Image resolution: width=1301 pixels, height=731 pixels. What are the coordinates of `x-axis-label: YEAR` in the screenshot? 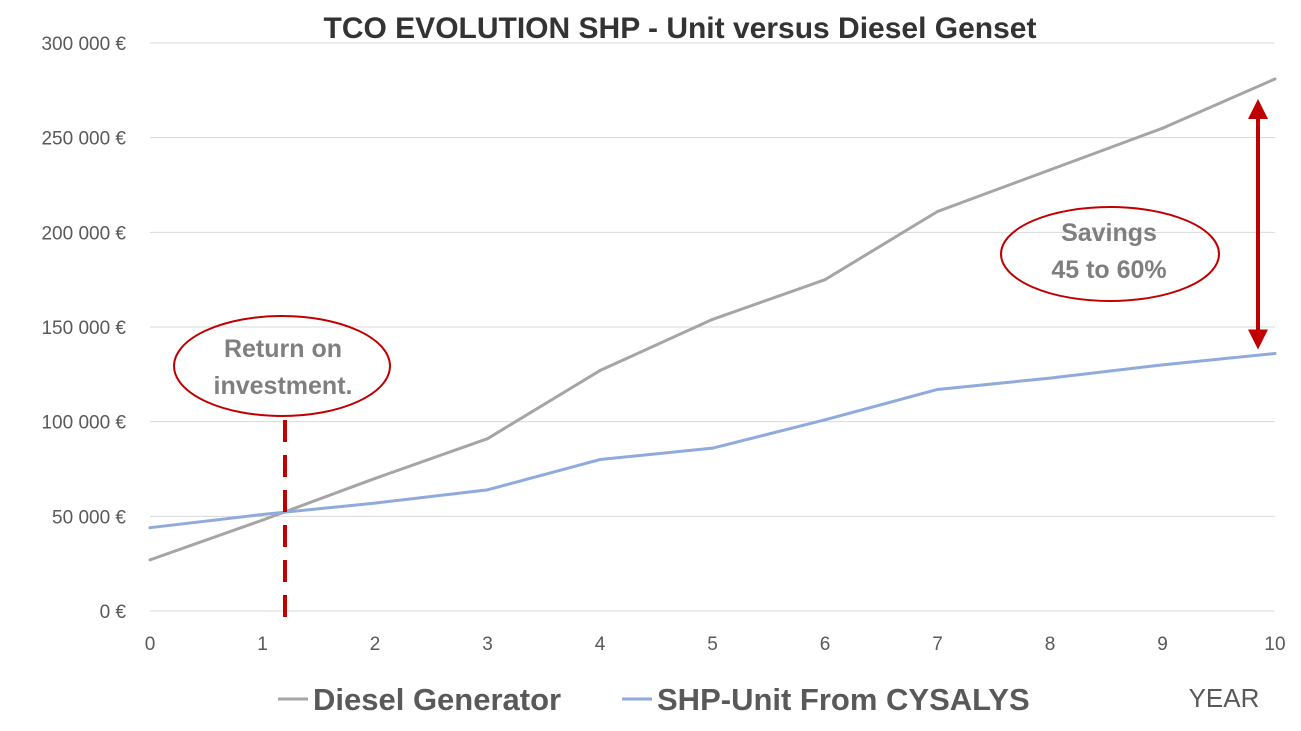 It's located at (1224, 698).